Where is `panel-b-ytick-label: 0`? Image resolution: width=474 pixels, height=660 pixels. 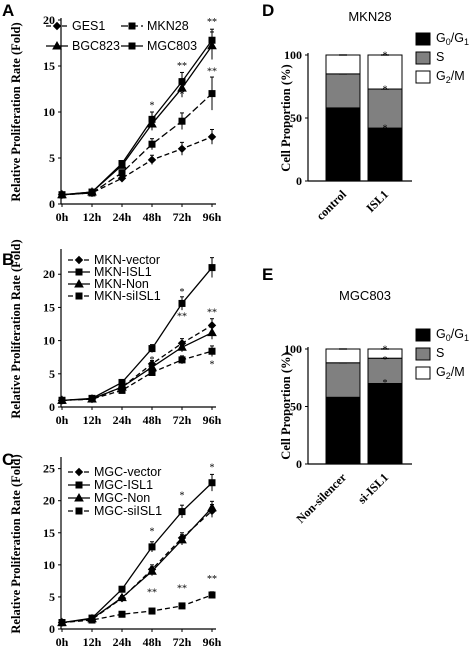 panel-b-ytick-label: 0 is located at coordinates (52, 407).